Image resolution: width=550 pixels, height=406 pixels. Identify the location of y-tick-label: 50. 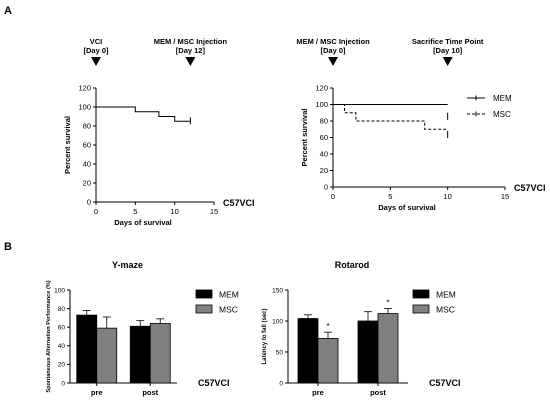
(280, 352).